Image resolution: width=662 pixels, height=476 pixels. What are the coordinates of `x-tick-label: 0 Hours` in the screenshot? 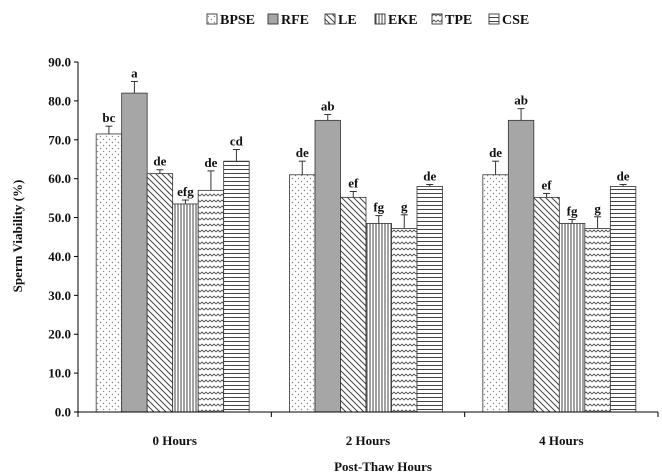 It's located at (174, 440).